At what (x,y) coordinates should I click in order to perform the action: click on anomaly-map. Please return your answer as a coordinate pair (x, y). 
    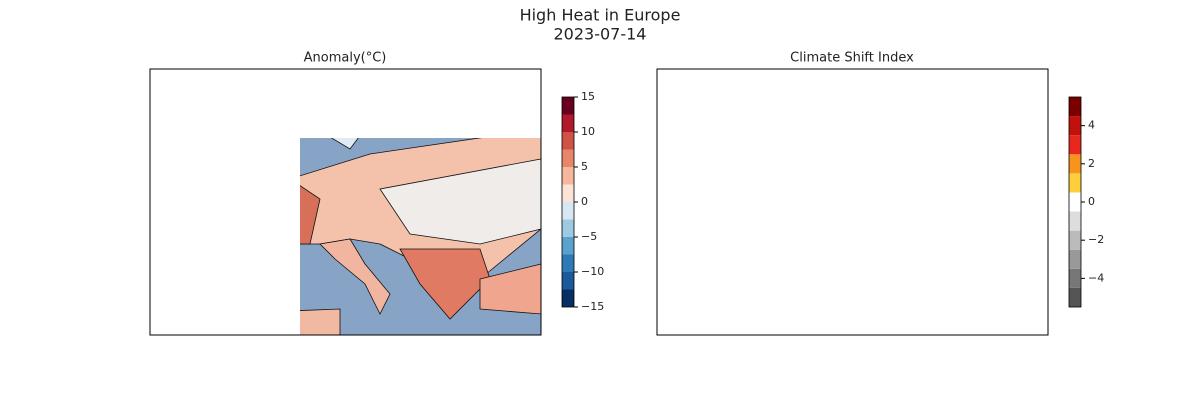
    Looking at the image, I should click on (421, 237).